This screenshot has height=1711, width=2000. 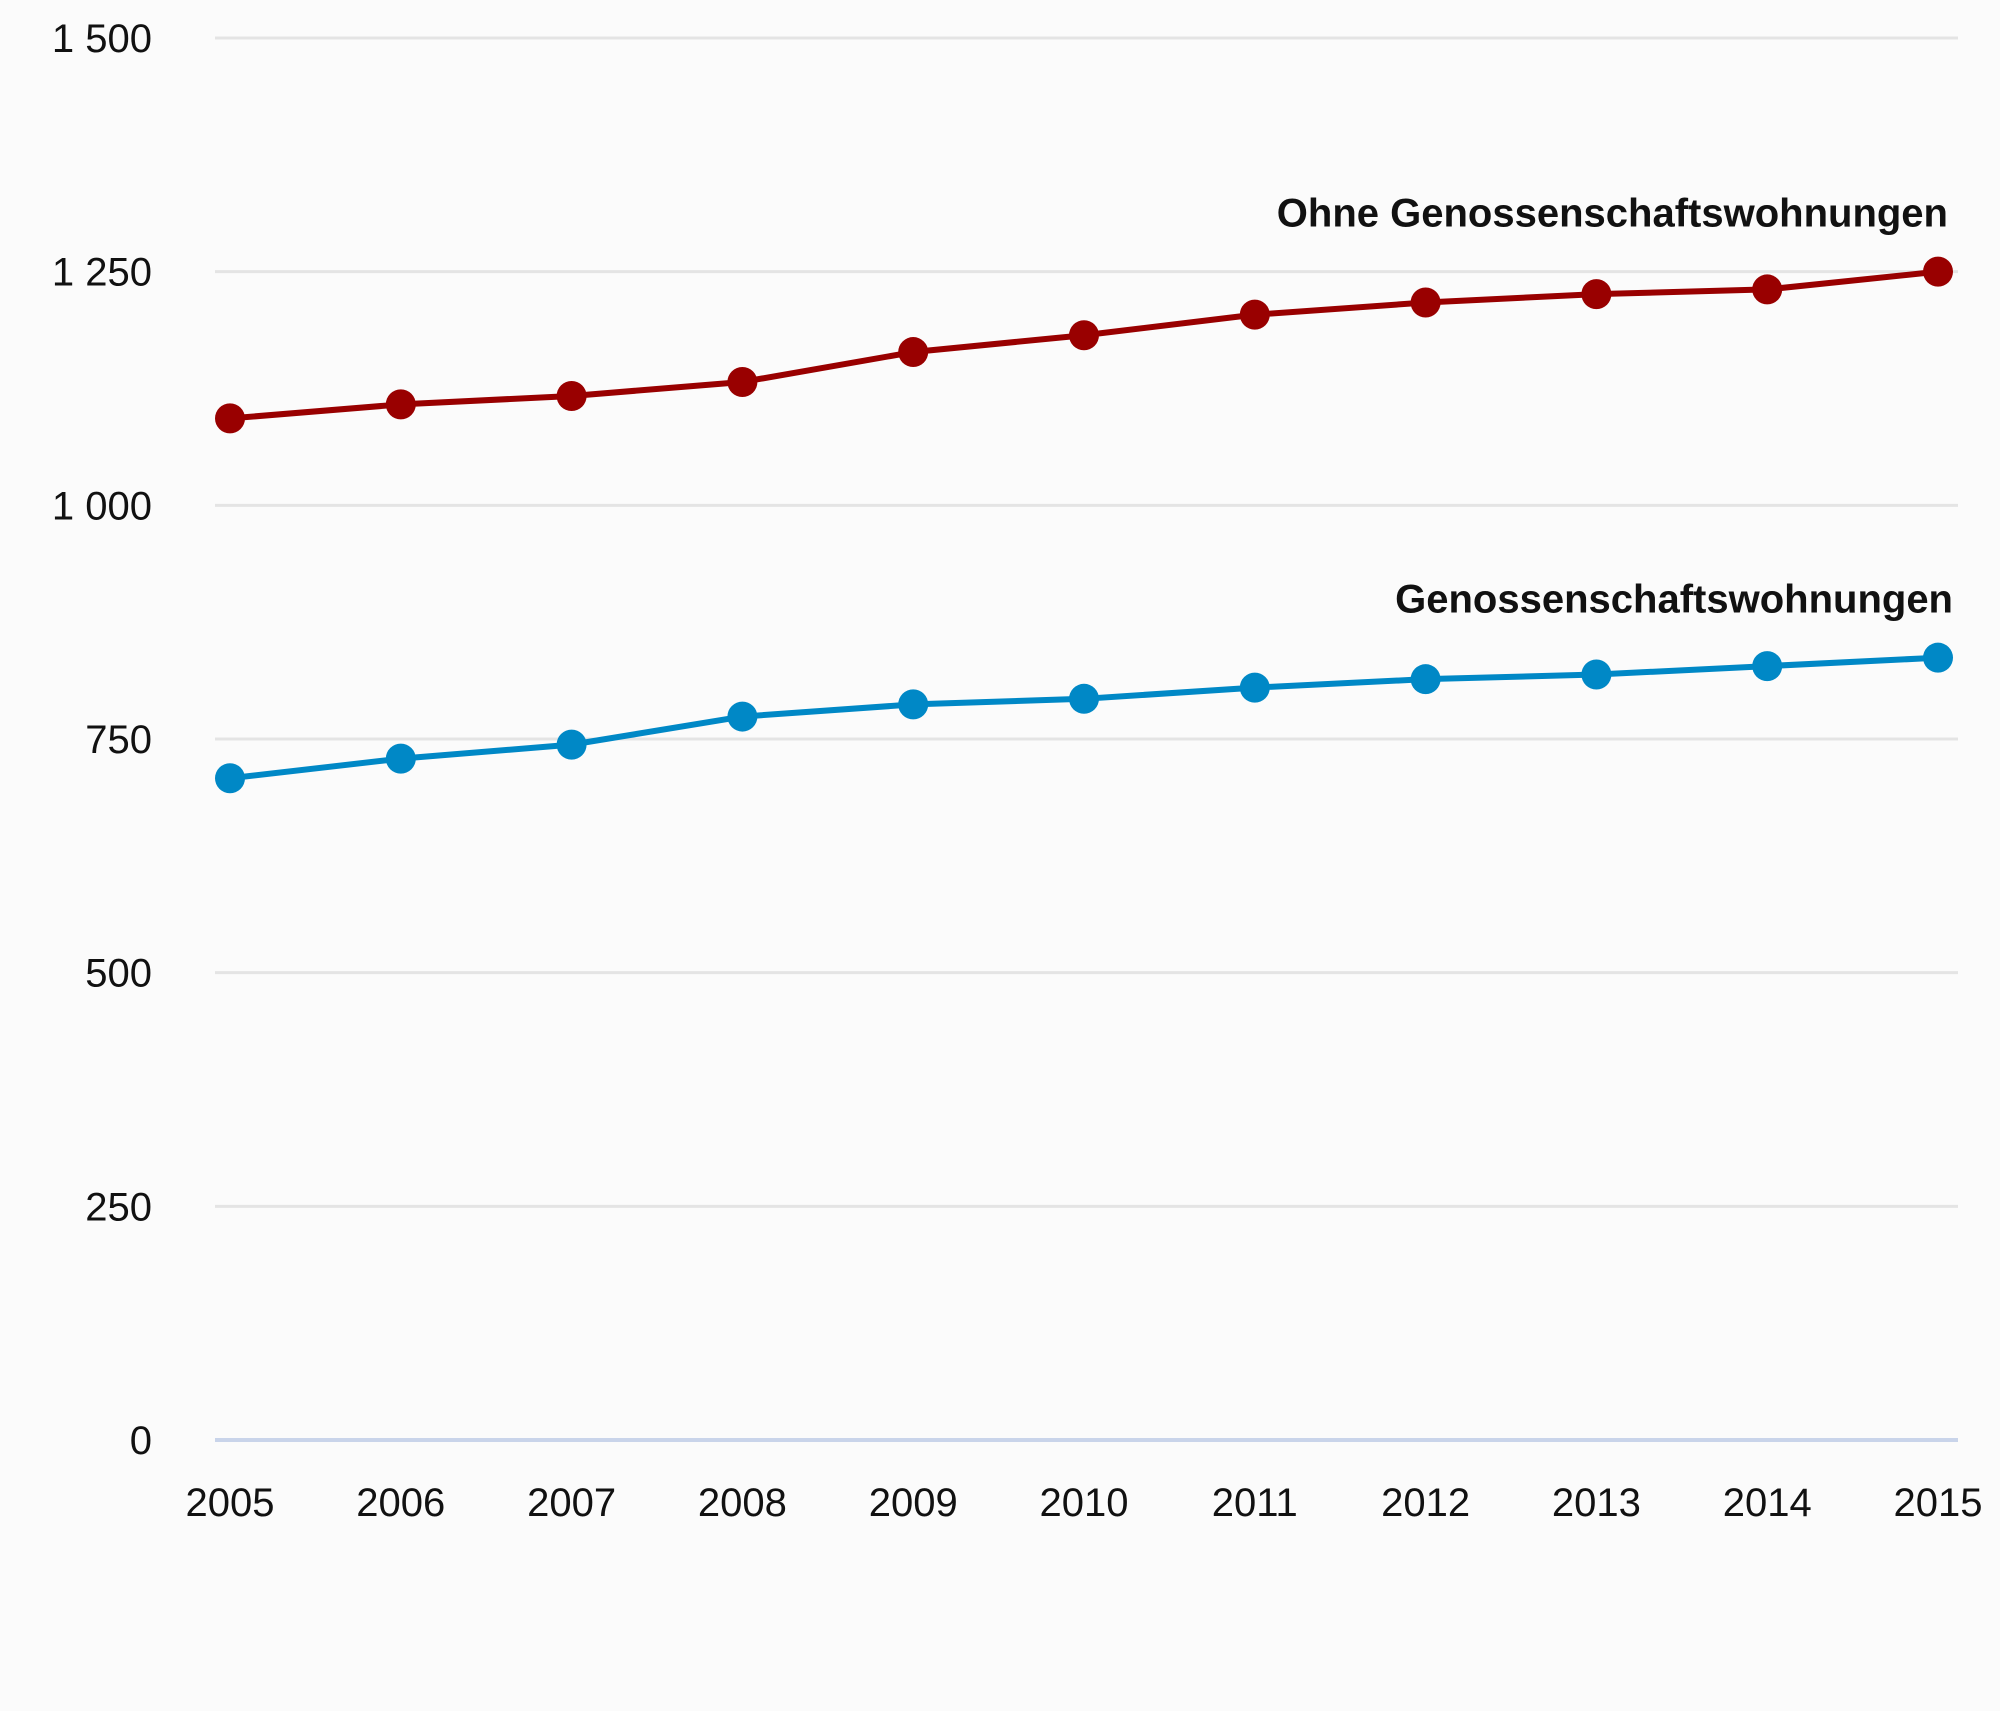 I want to click on y-tick-label: 500, so click(x=118, y=974).